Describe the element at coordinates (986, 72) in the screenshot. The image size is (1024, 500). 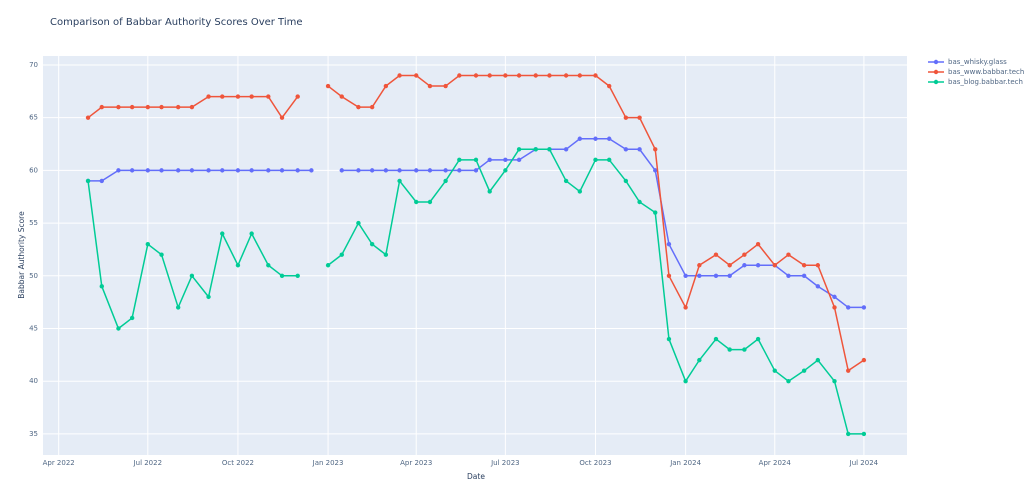
I see `legend-label: bas_www.babbar.tech` at that location.